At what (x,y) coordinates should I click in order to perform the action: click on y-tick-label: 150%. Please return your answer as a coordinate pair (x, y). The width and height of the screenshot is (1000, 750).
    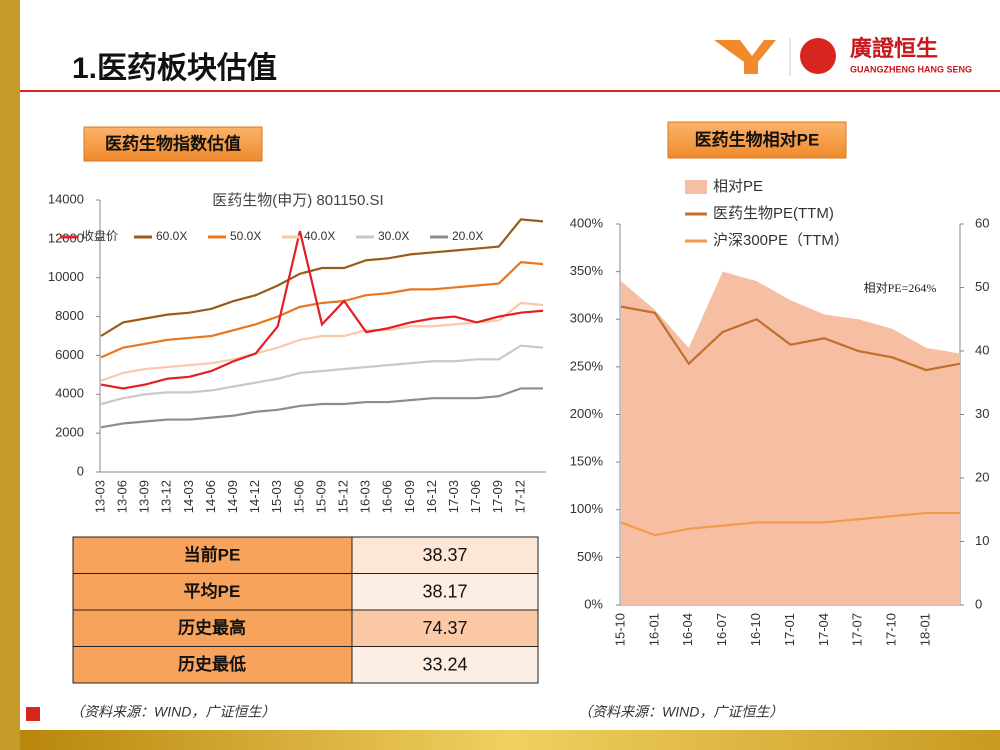
    Looking at the image, I should click on (587, 461).